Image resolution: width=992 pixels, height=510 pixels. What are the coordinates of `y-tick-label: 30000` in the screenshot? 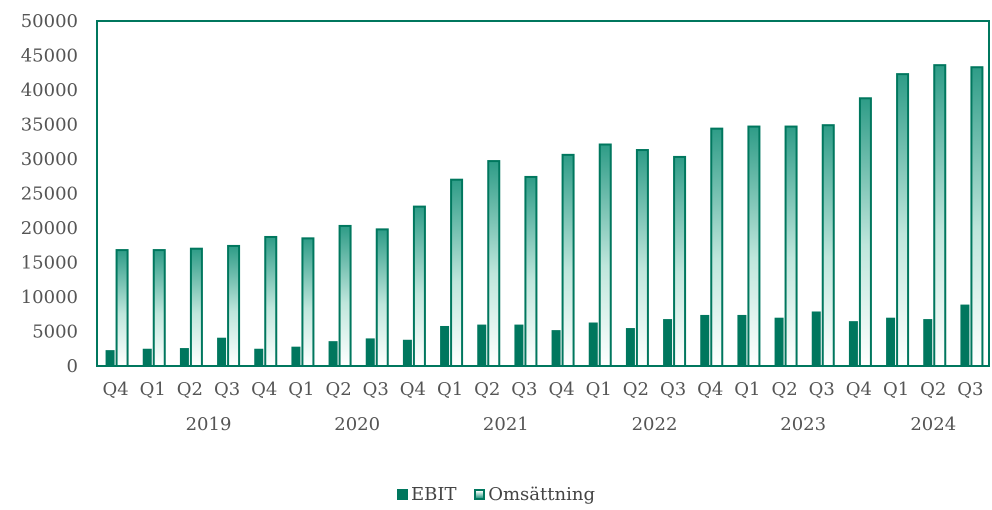 It's located at (49, 159).